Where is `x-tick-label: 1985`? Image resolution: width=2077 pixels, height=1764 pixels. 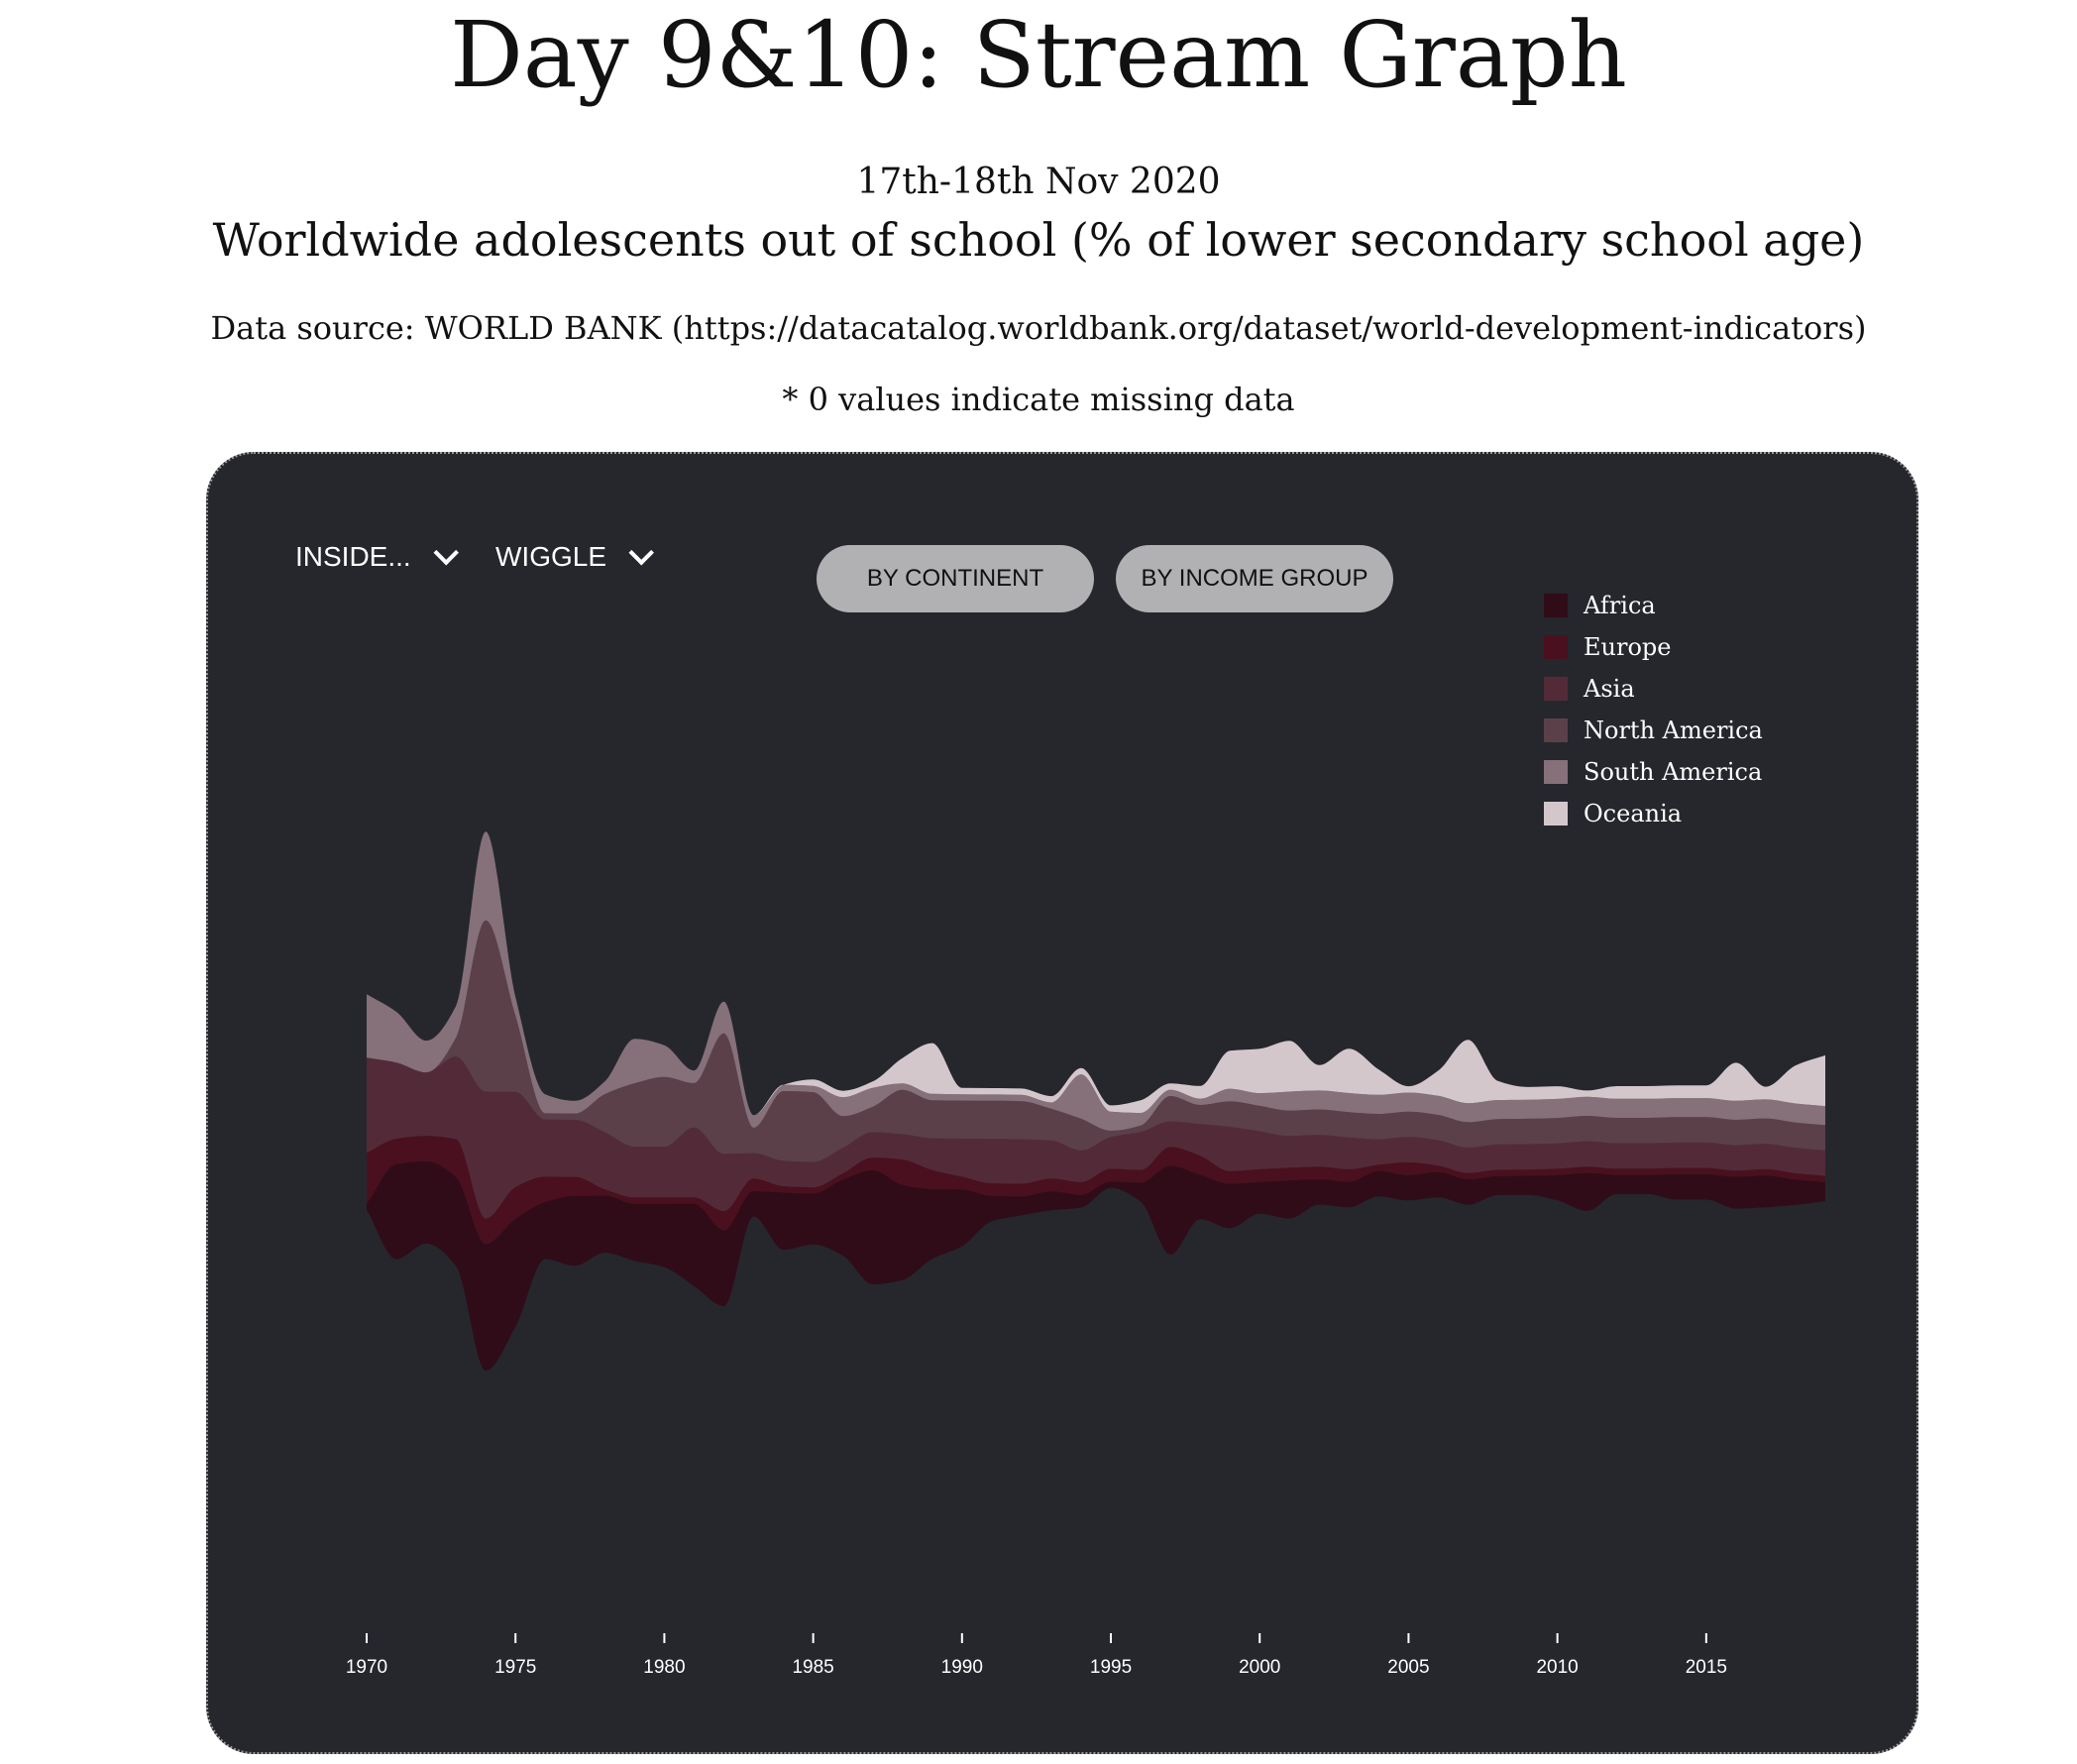
x-tick-label: 1985 is located at coordinates (812, 1667).